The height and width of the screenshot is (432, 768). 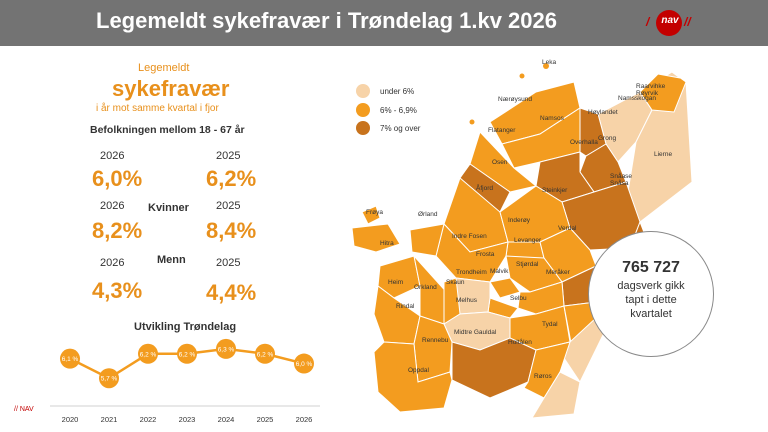 What do you see at coordinates (226, 419) in the screenshot?
I see `trend-x-tick-label: 2024` at bounding box center [226, 419].